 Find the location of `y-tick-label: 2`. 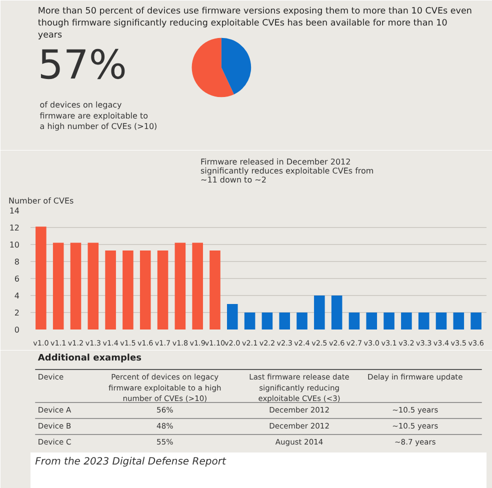

y-tick-label: 2 is located at coordinates (17, 313).